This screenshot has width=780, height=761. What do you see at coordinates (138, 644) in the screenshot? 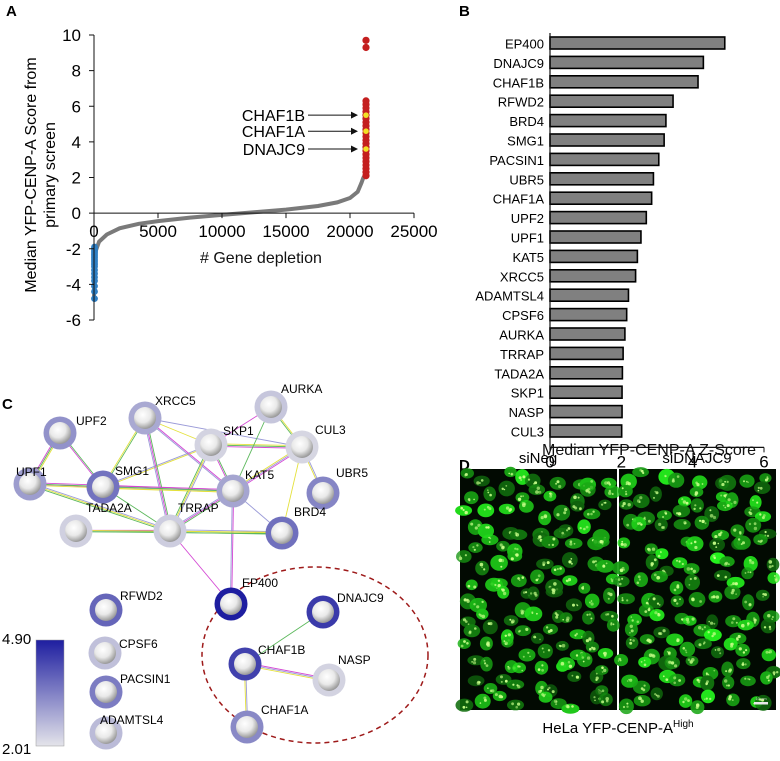
I see `network-node-label: CPSF6` at bounding box center [138, 644].